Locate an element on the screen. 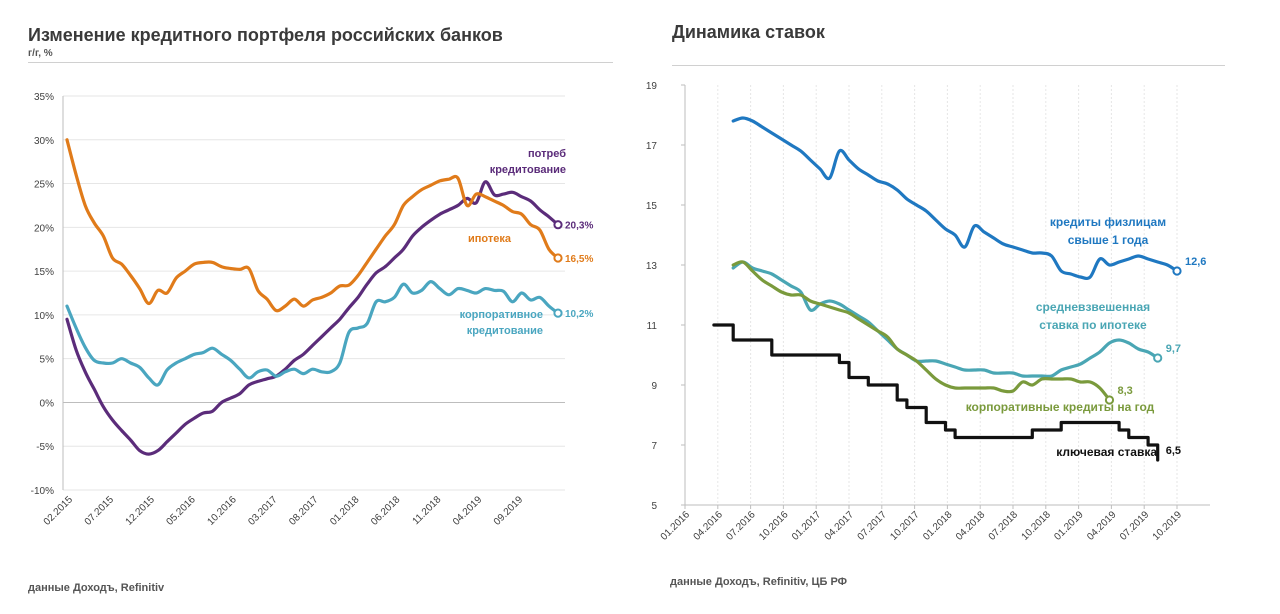  left-title-divider is located at coordinates (320, 62).